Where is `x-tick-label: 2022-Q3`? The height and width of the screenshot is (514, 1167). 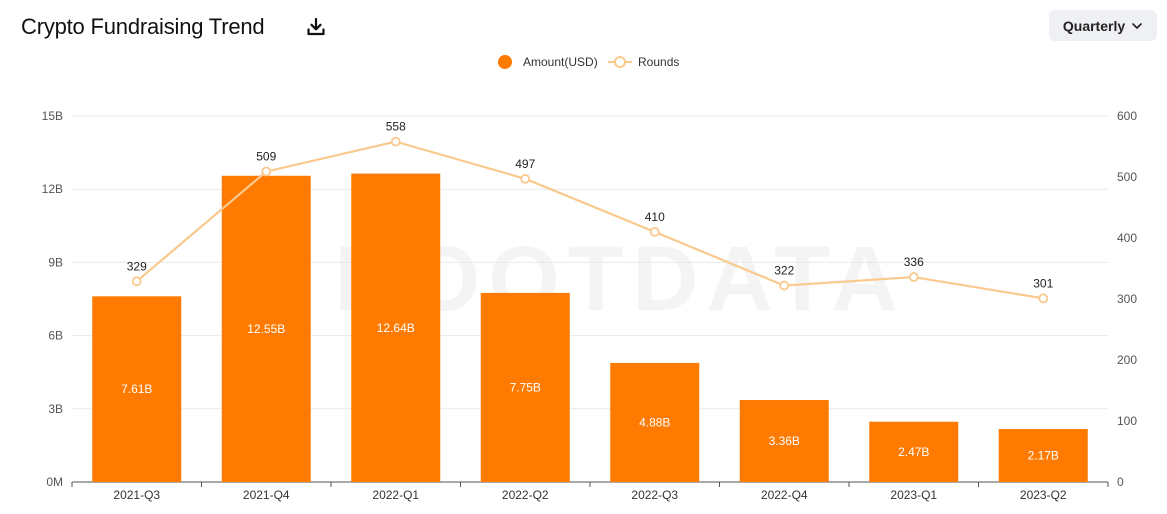
x-tick-label: 2022-Q3 is located at coordinates (654, 495).